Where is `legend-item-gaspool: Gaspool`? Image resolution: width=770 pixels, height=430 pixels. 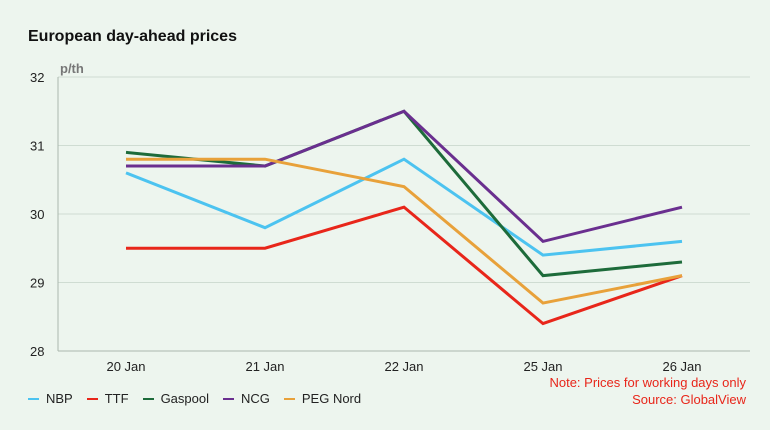
legend-item-gaspool: Gaspool is located at coordinates (175, 398).